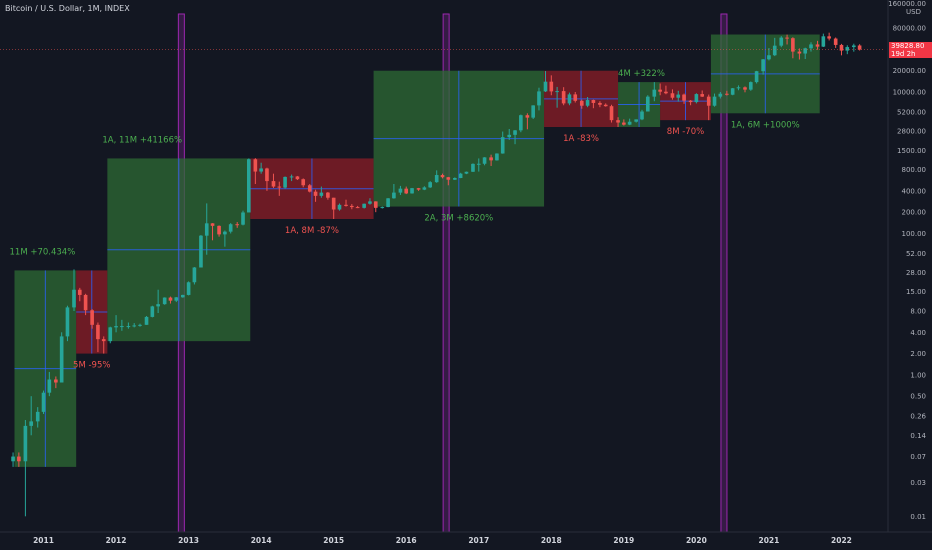 The height and width of the screenshot is (550, 932). Describe the element at coordinates (903, 53) in the screenshot. I see `candle-countdown: 19d 2h` at that location.